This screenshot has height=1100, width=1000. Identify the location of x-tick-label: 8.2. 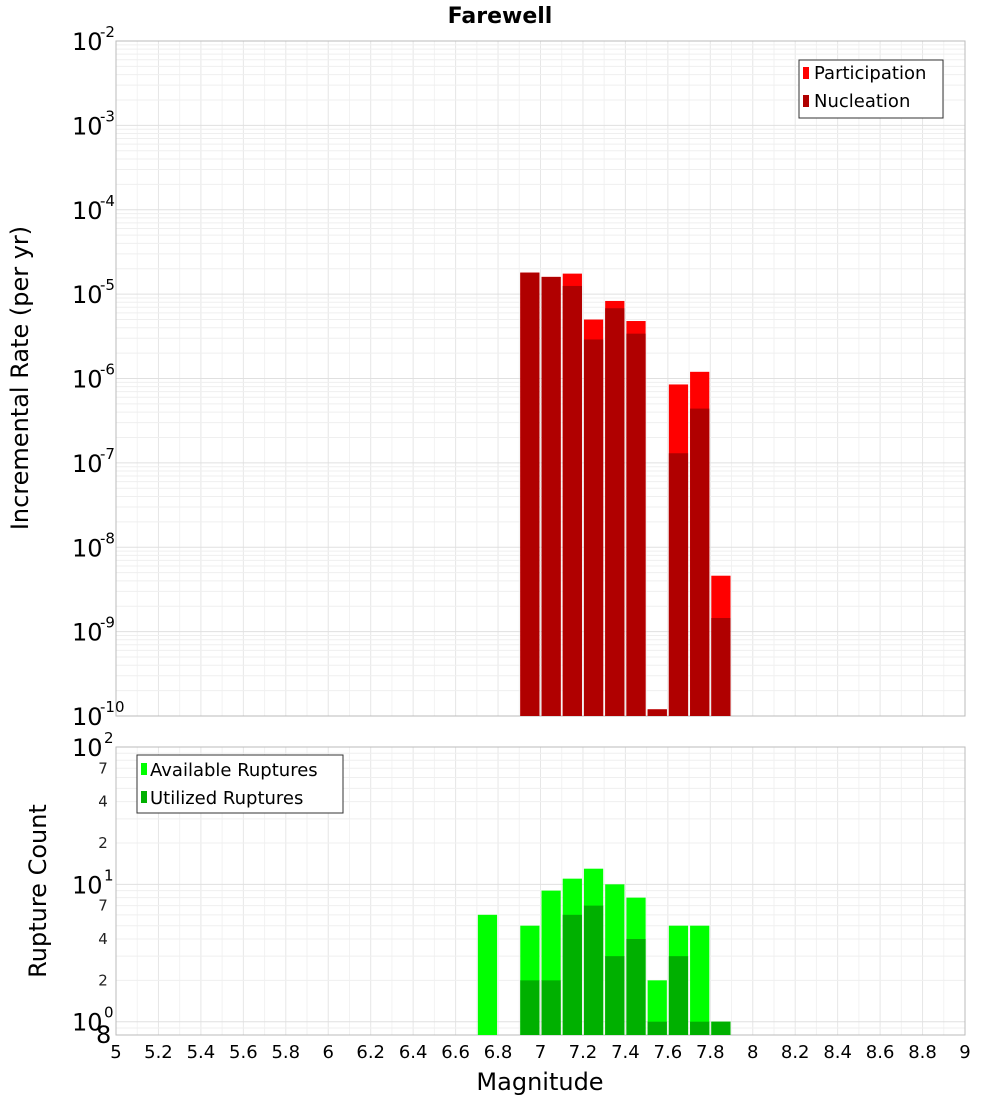
(795, 1052).